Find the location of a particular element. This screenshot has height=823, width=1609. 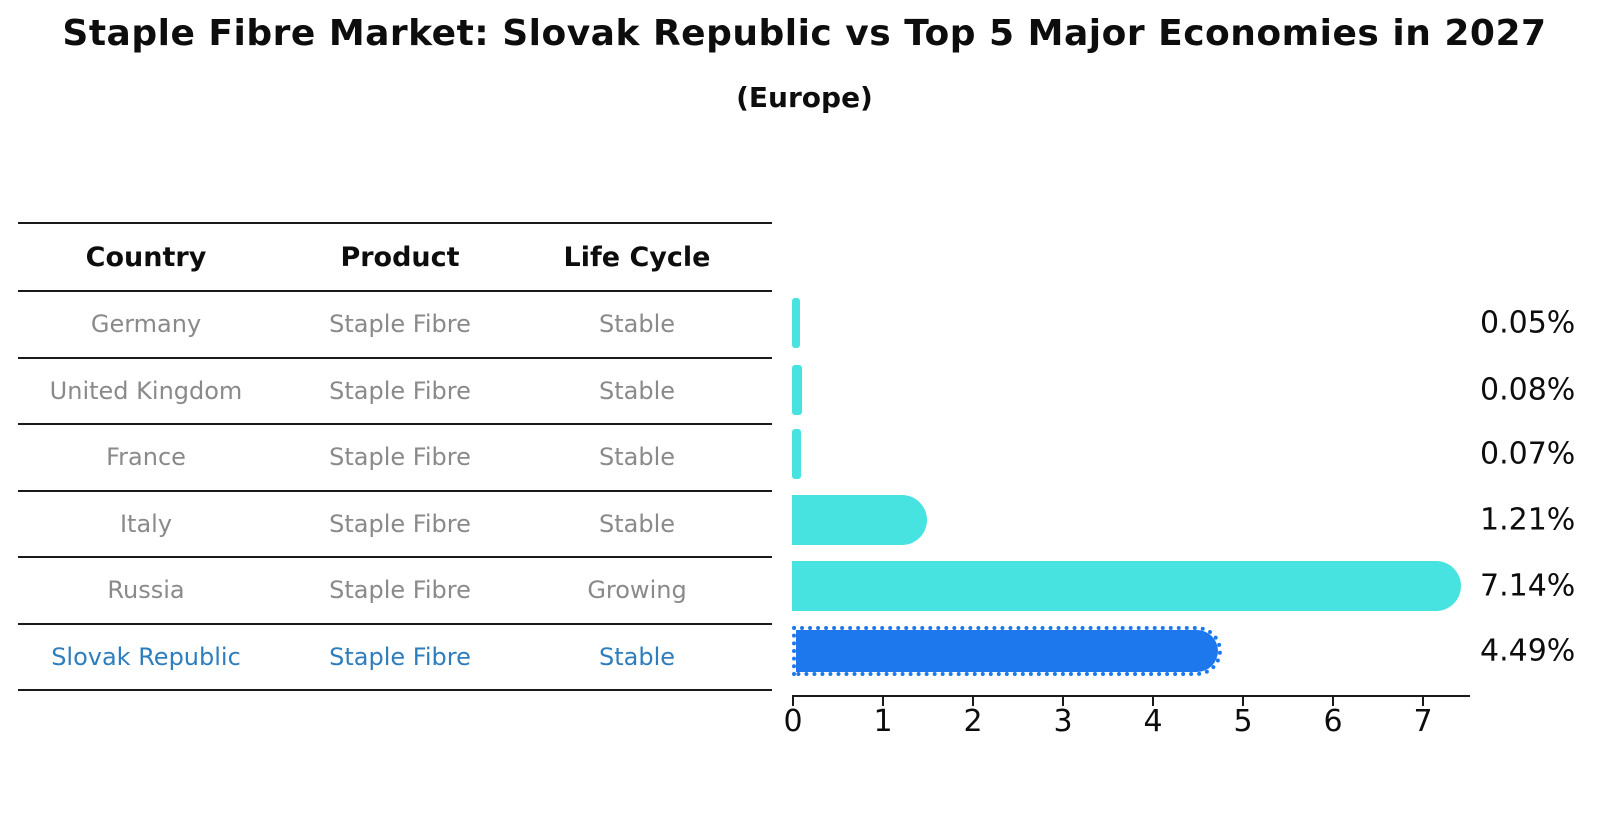

bar-russia is located at coordinates (1126, 586).